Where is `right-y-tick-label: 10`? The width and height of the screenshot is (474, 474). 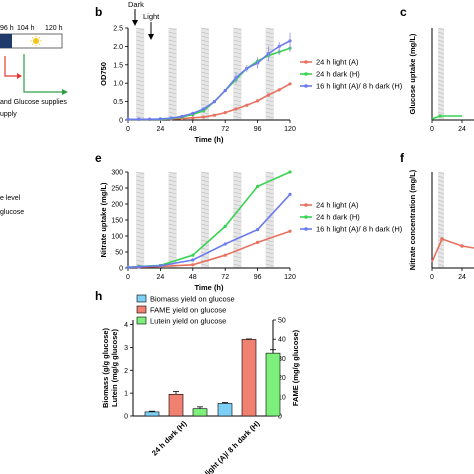 right-y-tick-label: 10 is located at coordinates (282, 397).